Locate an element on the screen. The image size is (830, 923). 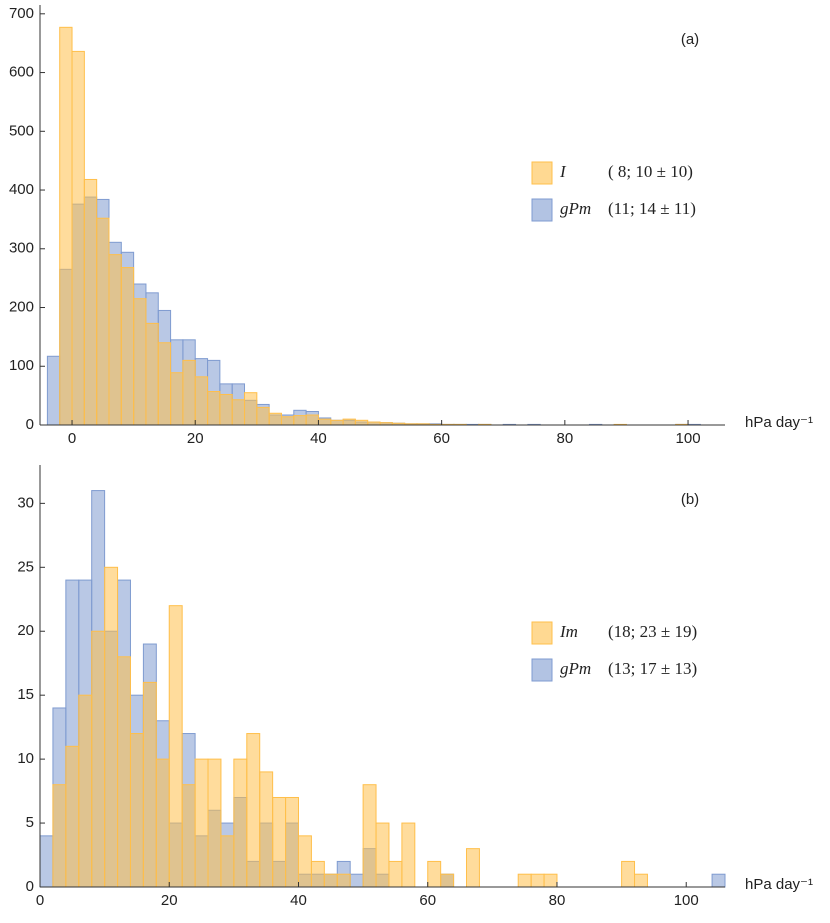
legend-stats: ( 8; 10 ± 10) is located at coordinates (650, 171).